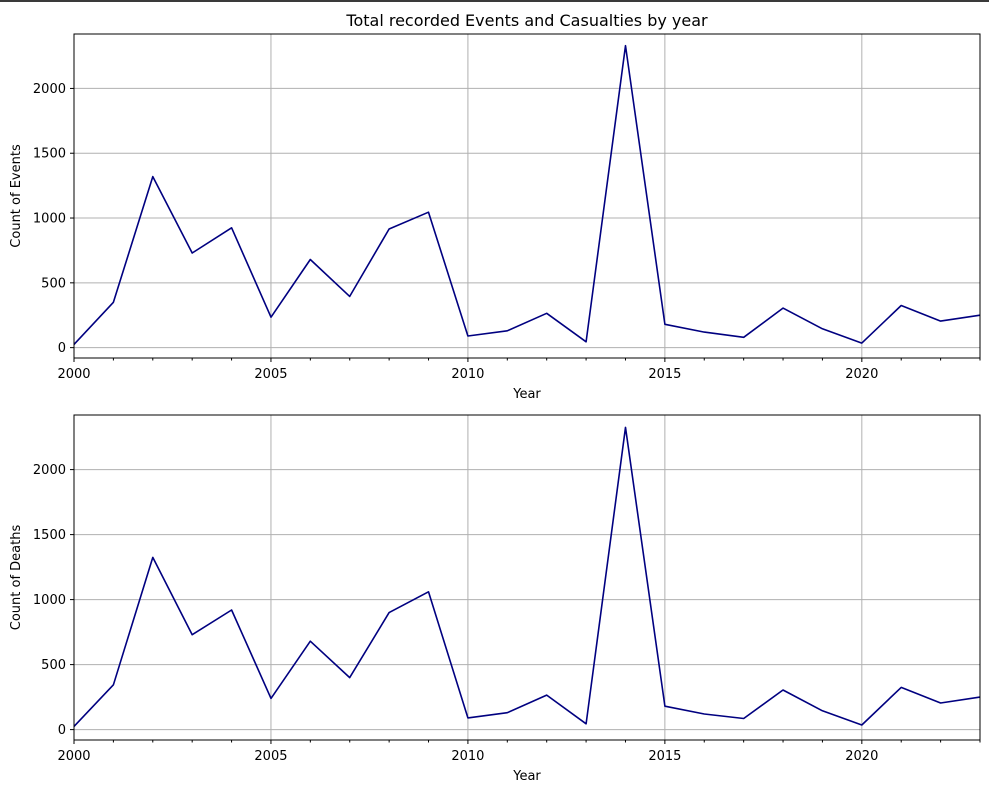 This screenshot has height=792, width=989. I want to click on window-top-border, so click(494, 1).